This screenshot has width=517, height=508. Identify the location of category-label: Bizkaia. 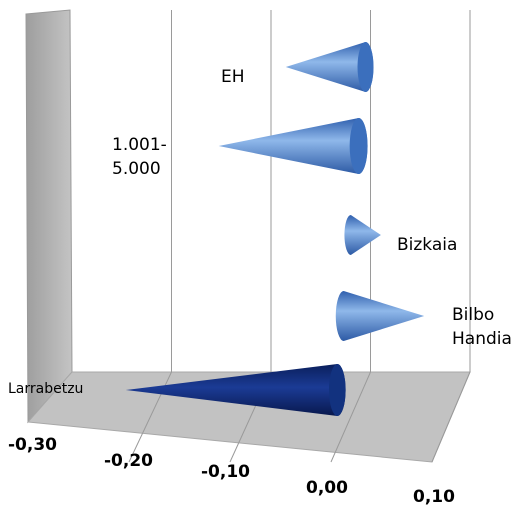
(427, 245).